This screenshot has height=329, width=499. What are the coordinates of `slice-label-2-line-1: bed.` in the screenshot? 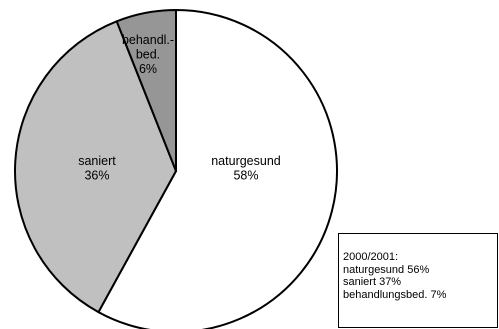 It's located at (148, 55).